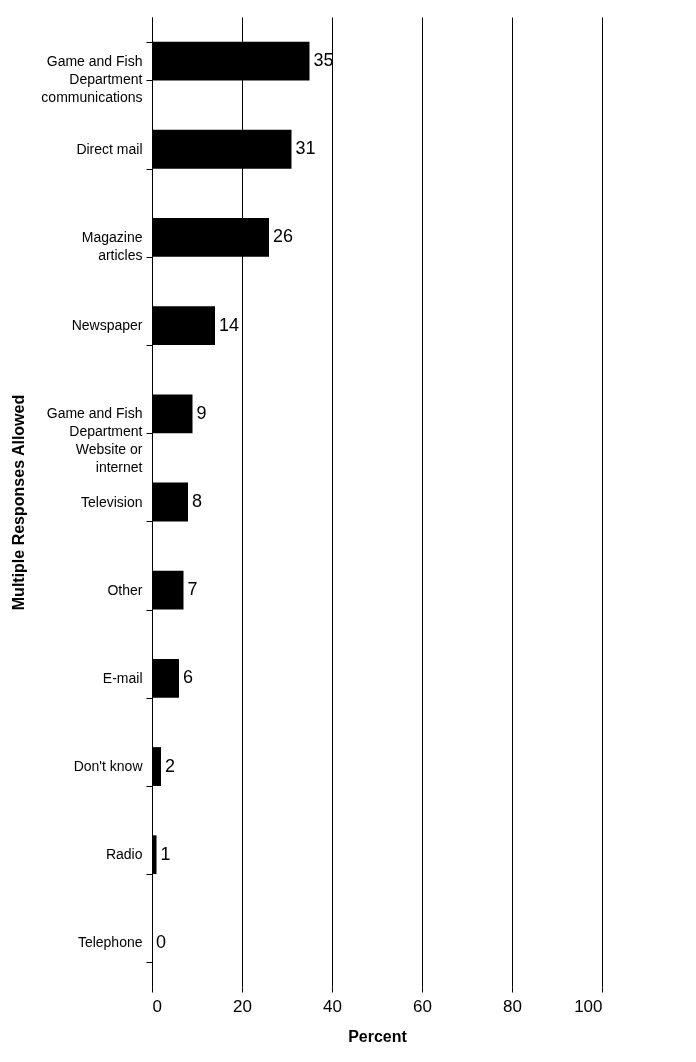  Describe the element at coordinates (170, 765) in the screenshot. I see `data-label: 2` at that location.